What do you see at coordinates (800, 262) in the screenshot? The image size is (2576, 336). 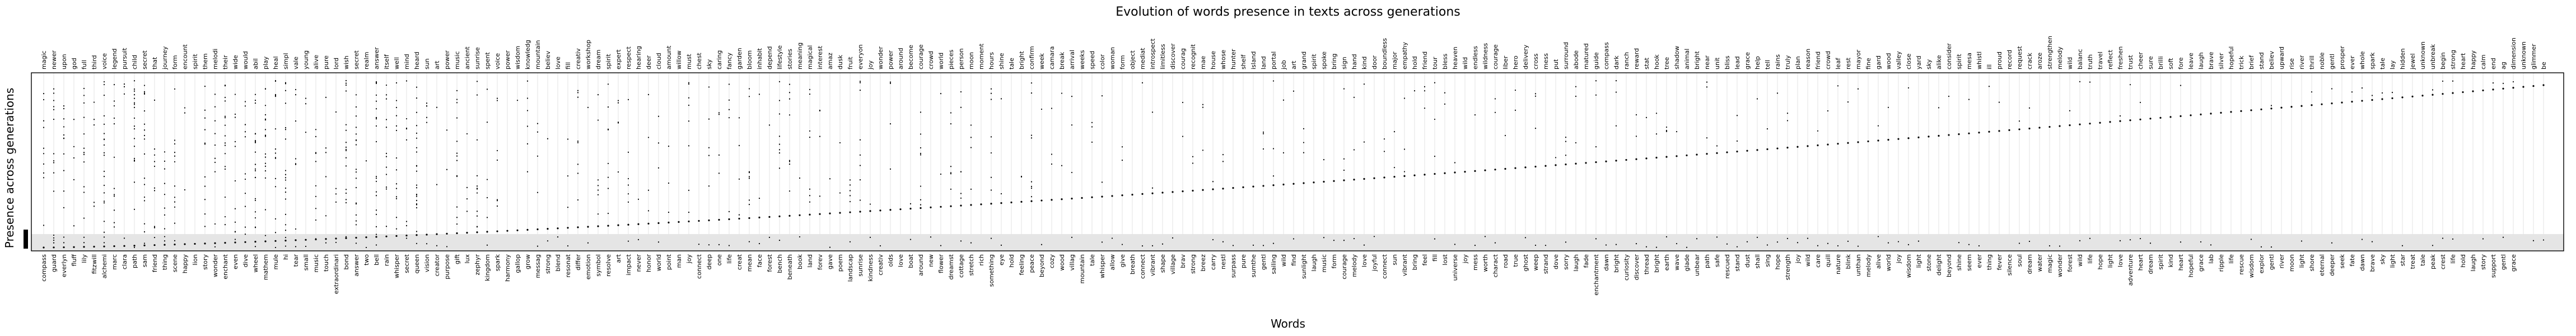 I see `bottom-tick-label: book` at bounding box center [800, 262].